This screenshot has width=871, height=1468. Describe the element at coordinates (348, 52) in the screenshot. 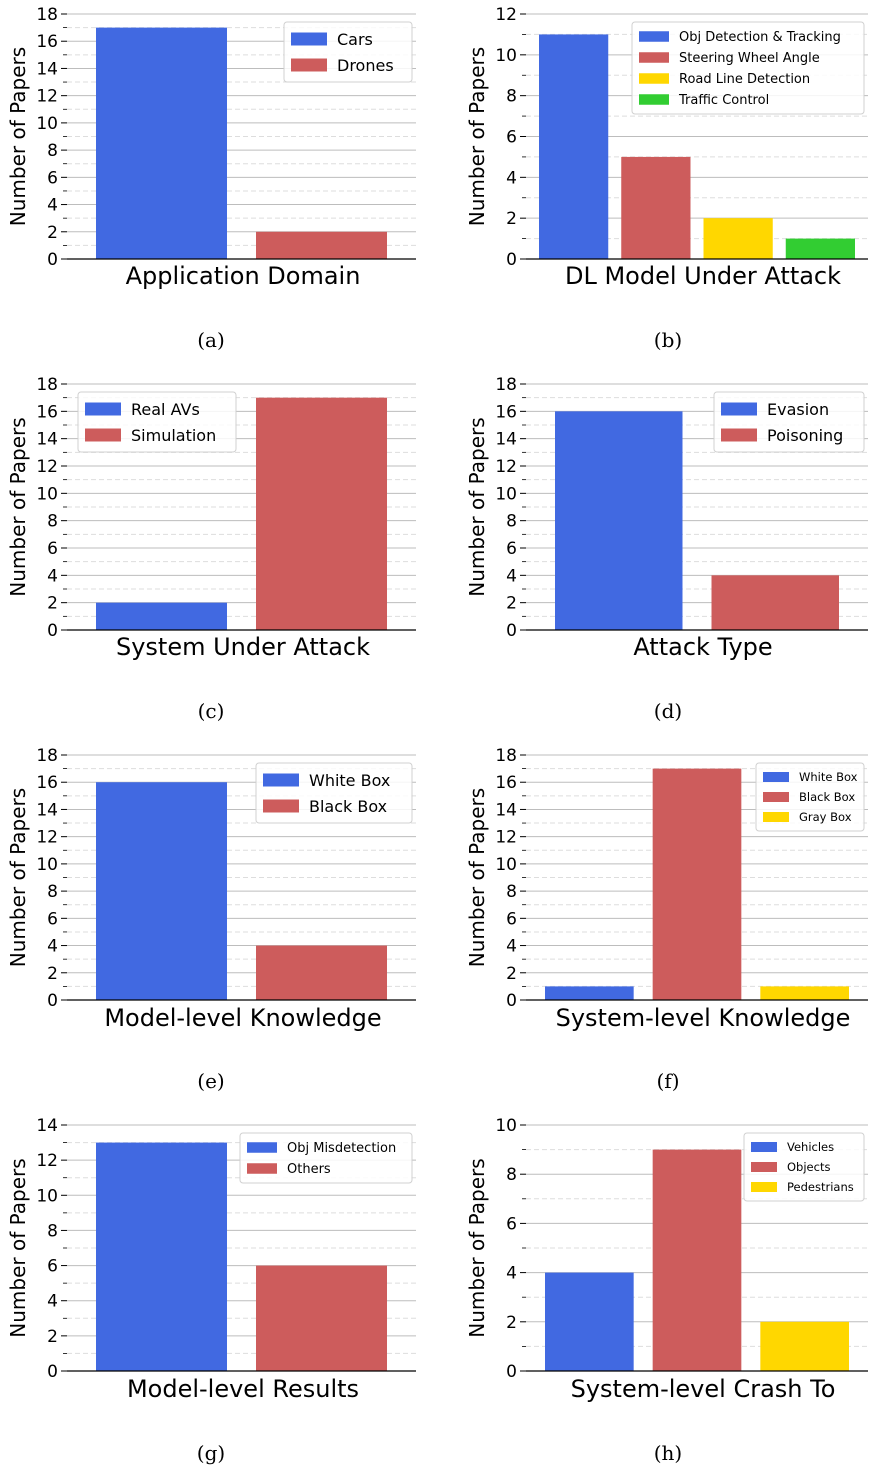

I see `legend: Cars Drones` at that location.